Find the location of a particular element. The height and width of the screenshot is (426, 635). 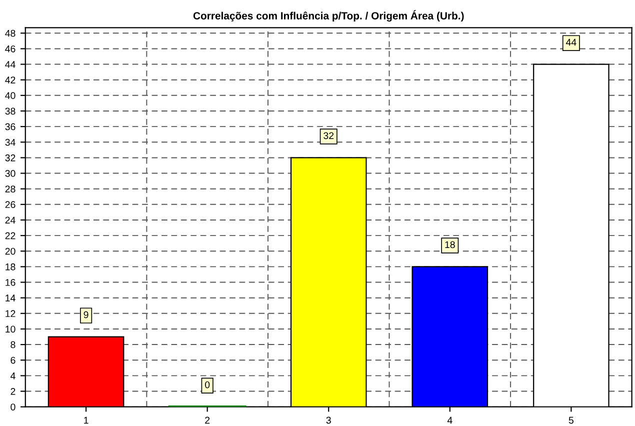

y-tick-label: 44 is located at coordinates (10, 64).